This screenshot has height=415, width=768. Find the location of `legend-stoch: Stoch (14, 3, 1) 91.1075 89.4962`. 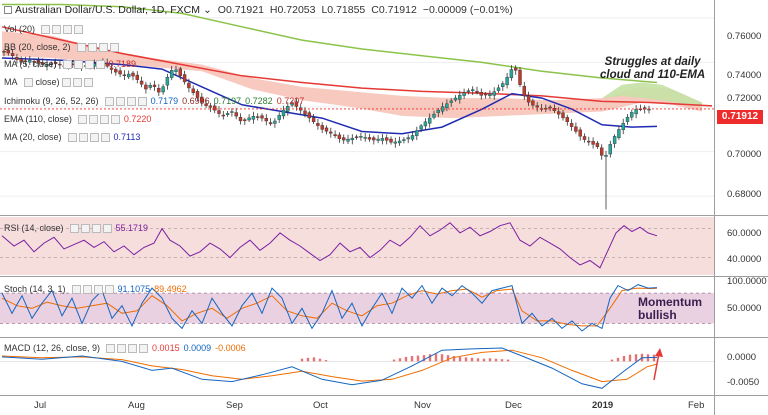

legend-stoch: Stoch (14, 3, 1) 91.1075 89.4962 is located at coordinates (95, 289).